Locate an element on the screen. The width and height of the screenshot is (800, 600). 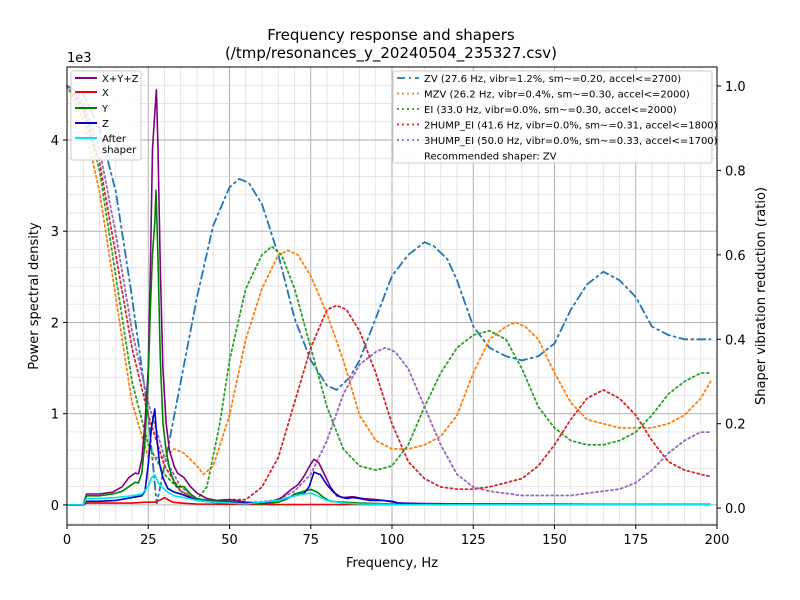
right-tick-label: 1.0 is located at coordinates (735, 87).